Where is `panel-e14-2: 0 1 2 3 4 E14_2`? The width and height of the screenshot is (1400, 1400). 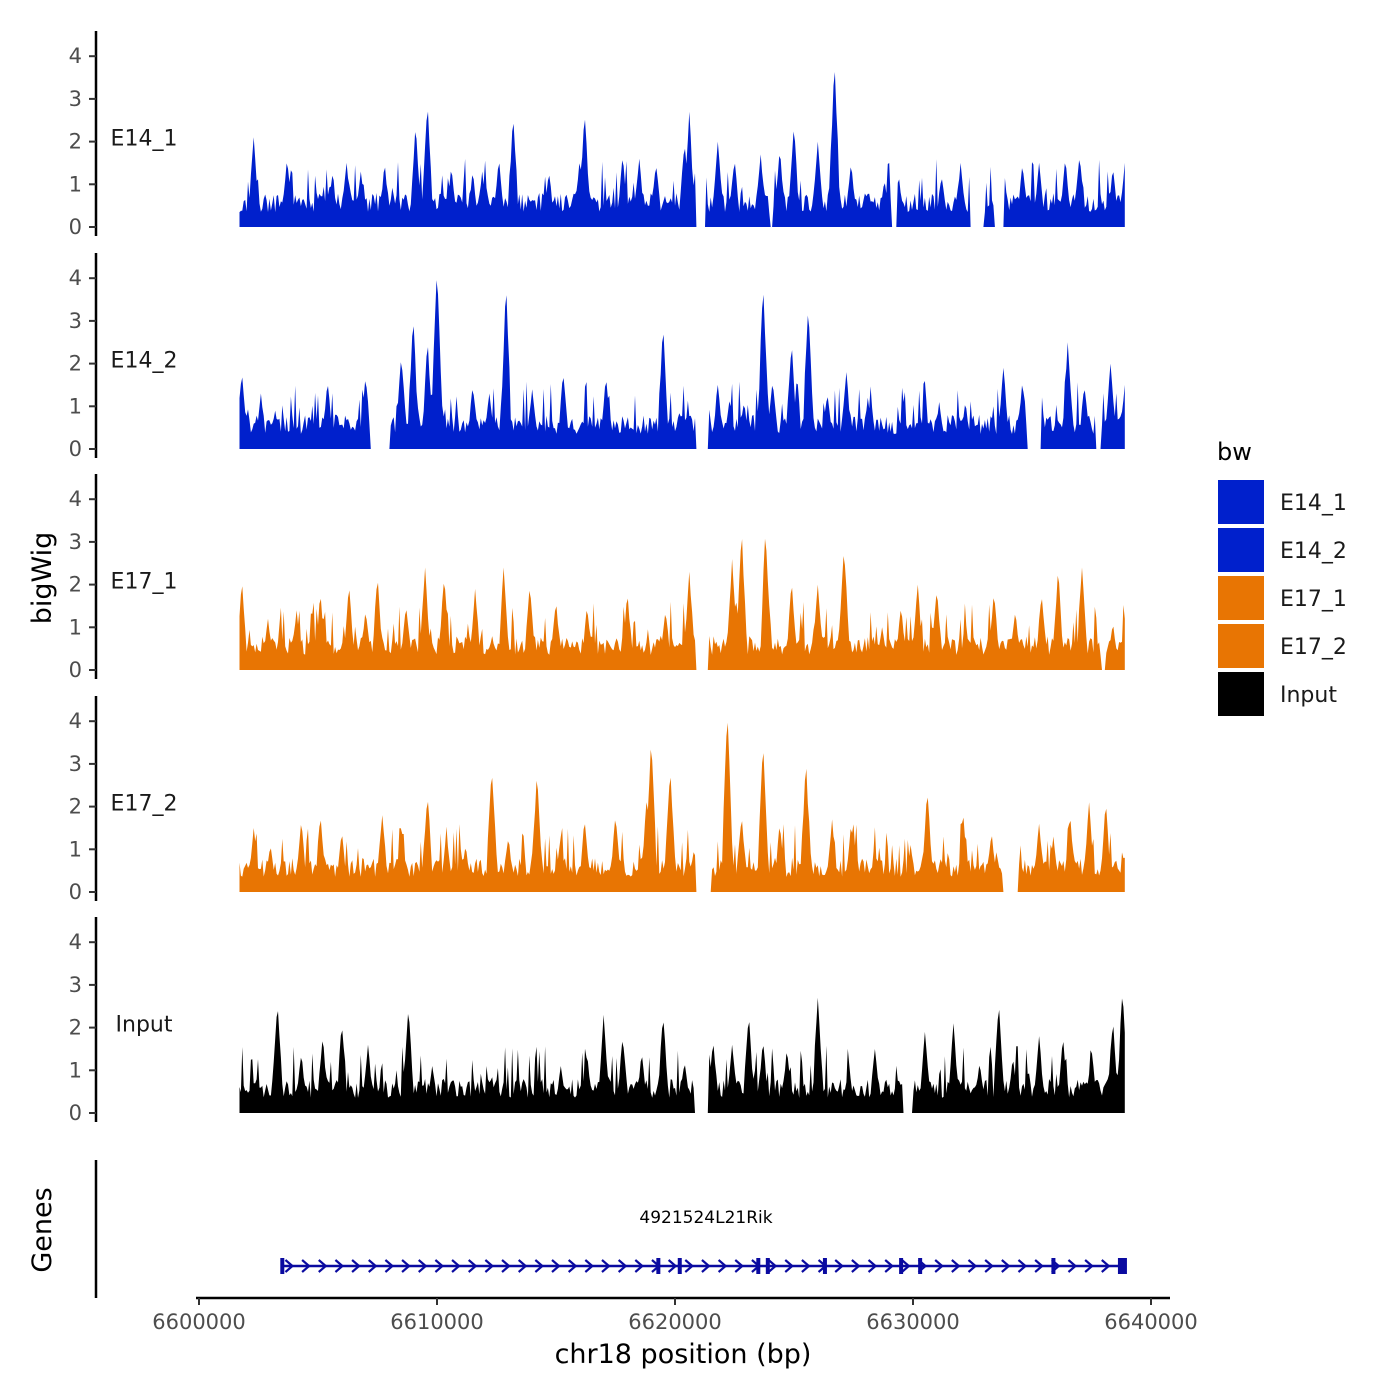
panel-e14-2: 0 1 2 3 4 E14_2 is located at coordinates (597, 357).